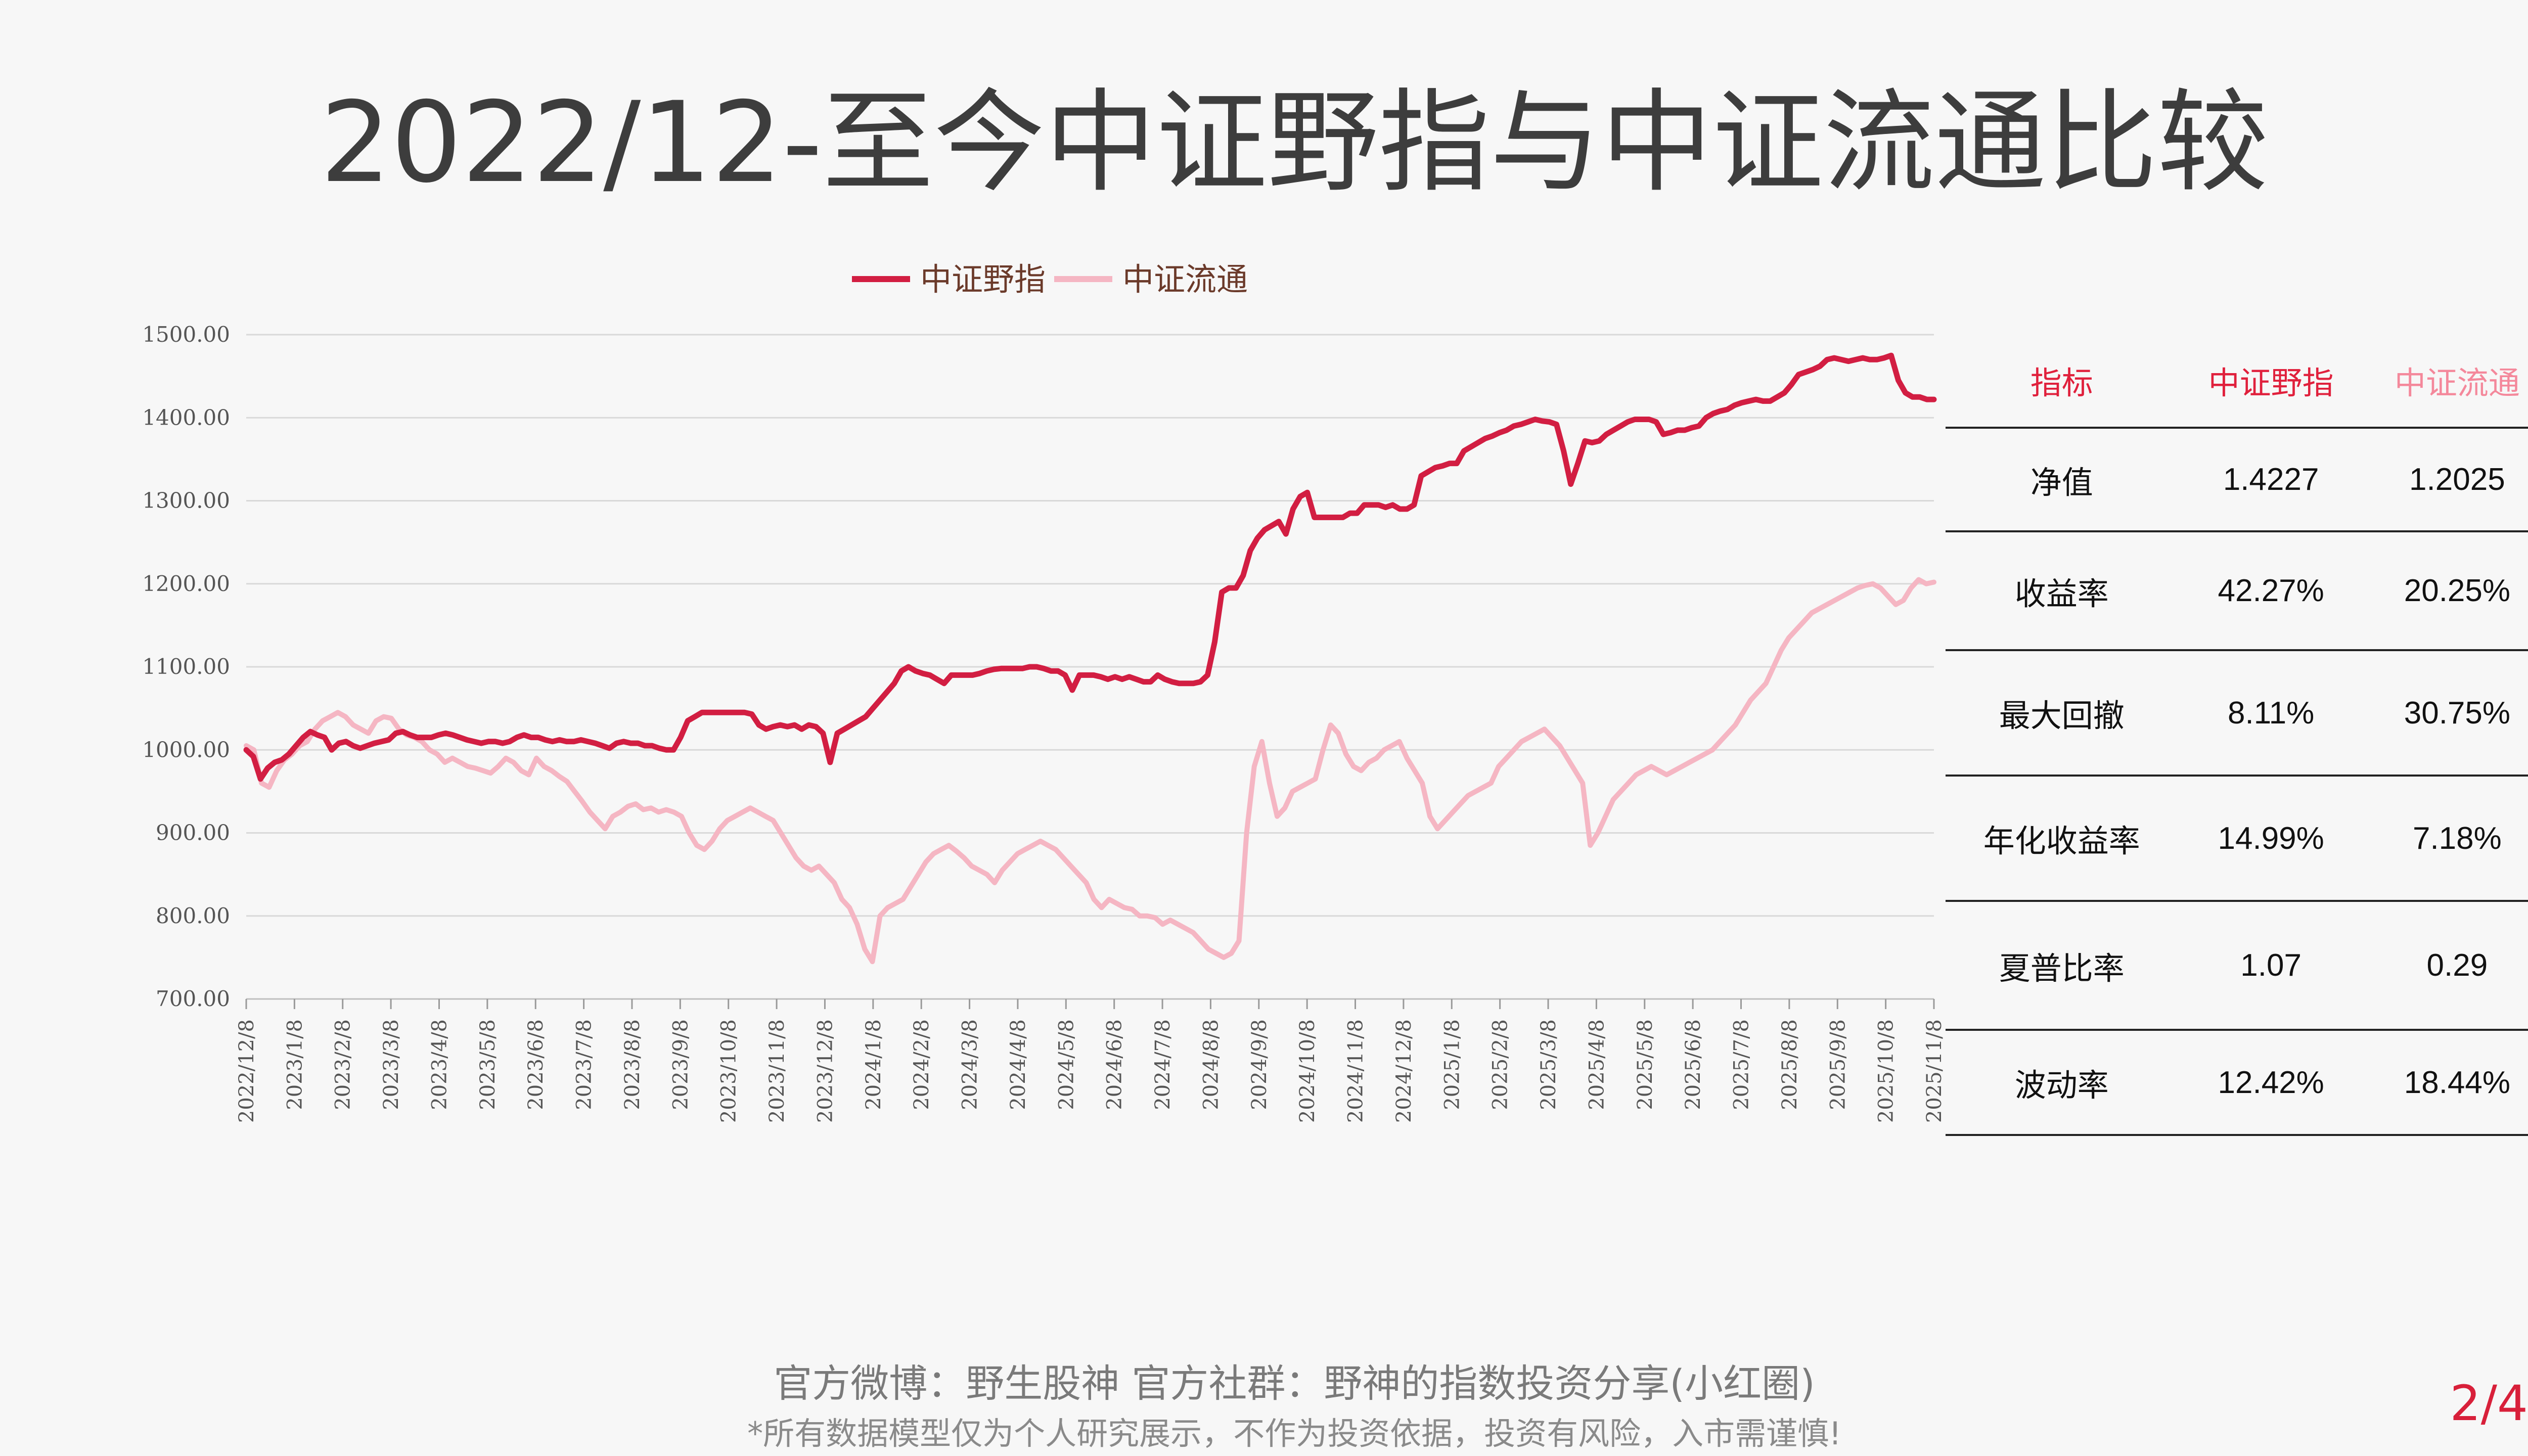 This screenshot has height=1456, width=2528. Describe the element at coordinates (1549, 1064) in the screenshot. I see `x-tick-label: 2025/3/8` at that location.